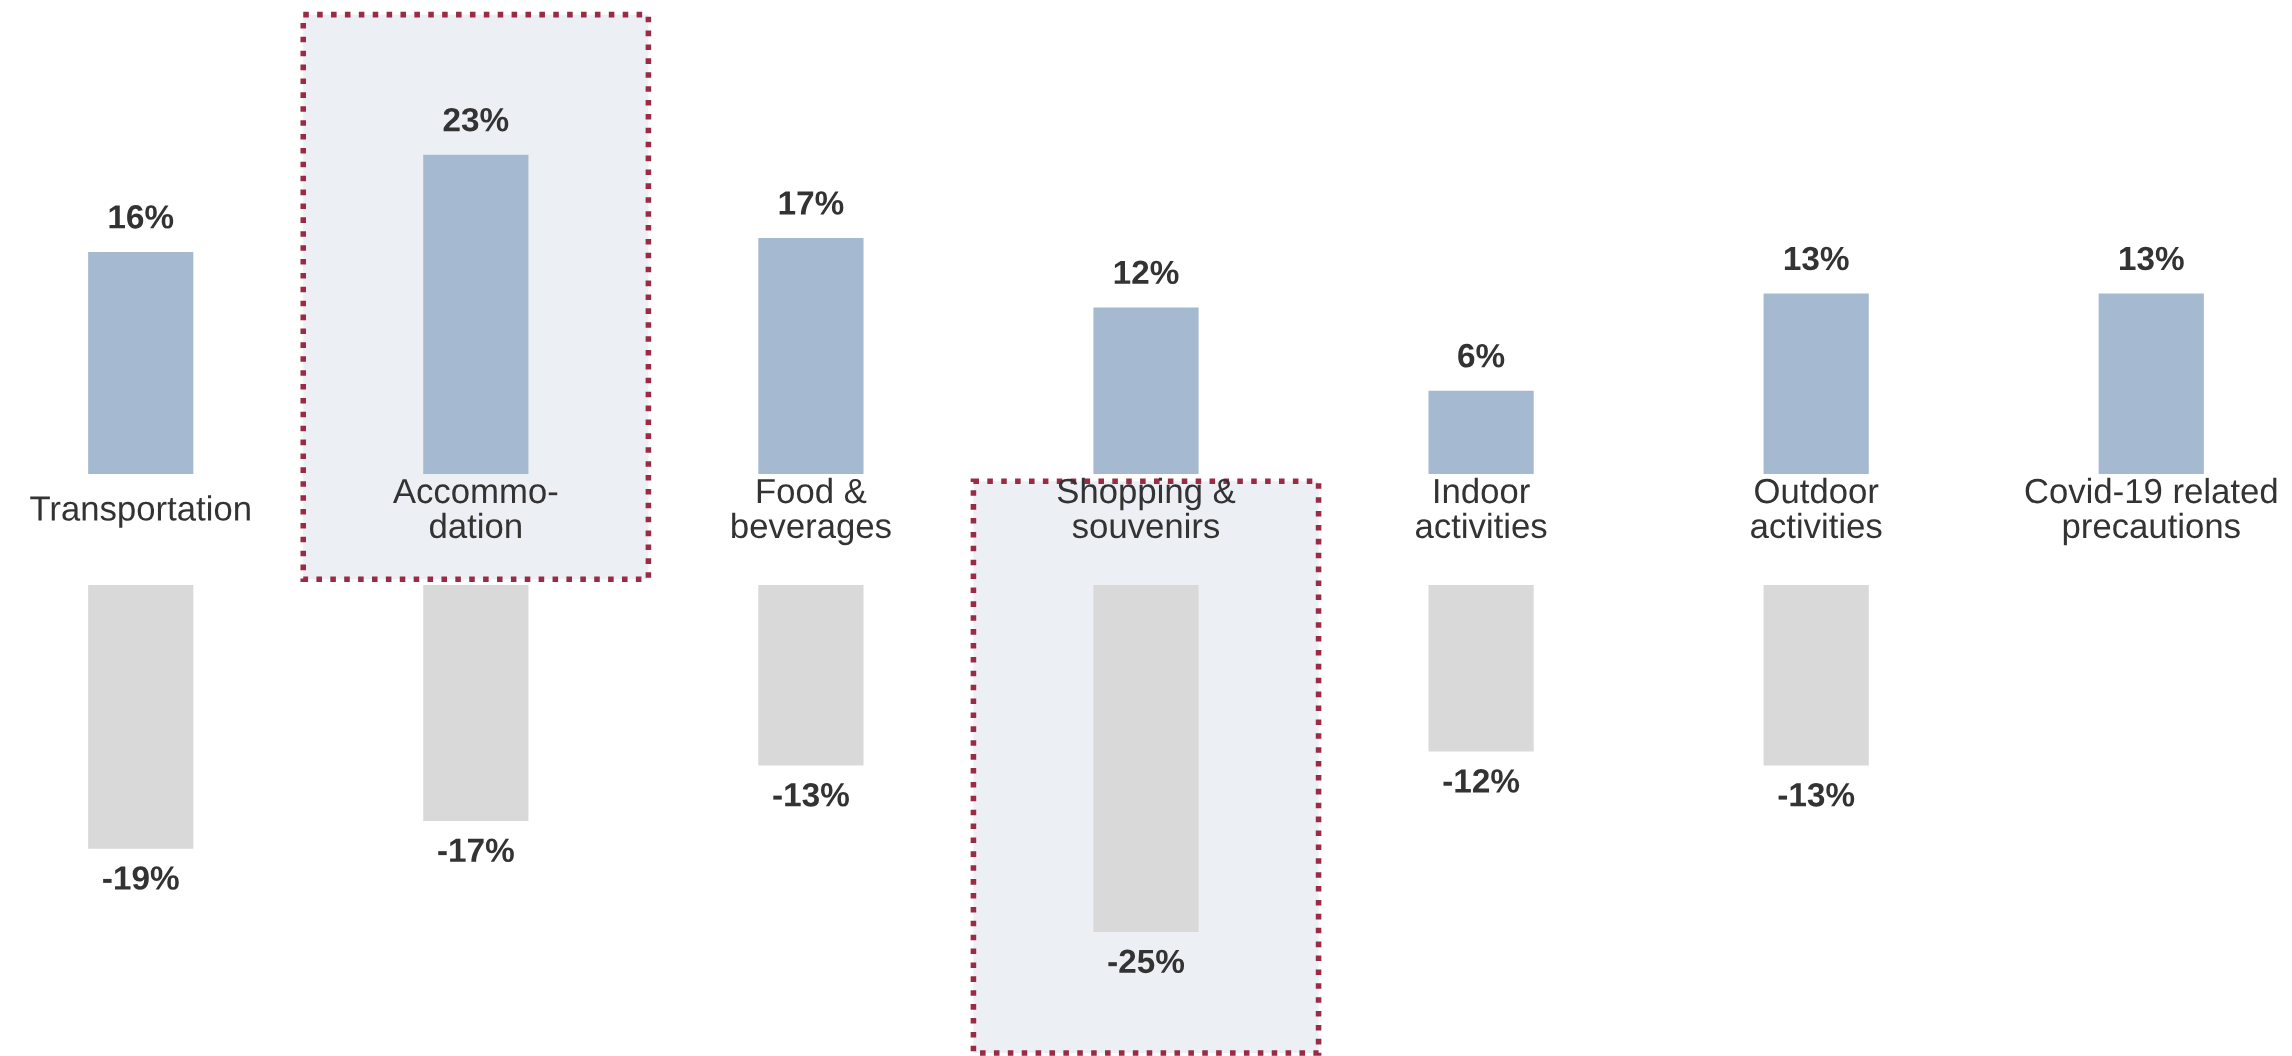  What do you see at coordinates (1146, 508) in the screenshot?
I see `x-tick-label: Shopping & souvenirs` at bounding box center [1146, 508].